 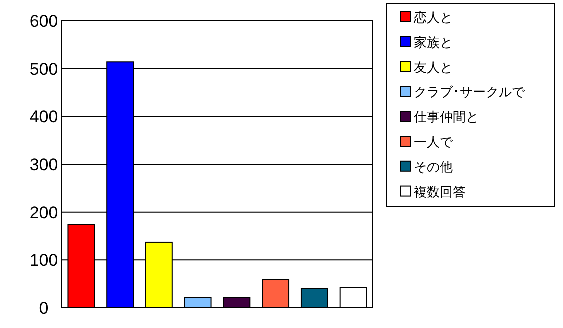 What do you see at coordinates (470, 92) in the screenshot?
I see `legend-label: クラブ･サークルで` at bounding box center [470, 92].